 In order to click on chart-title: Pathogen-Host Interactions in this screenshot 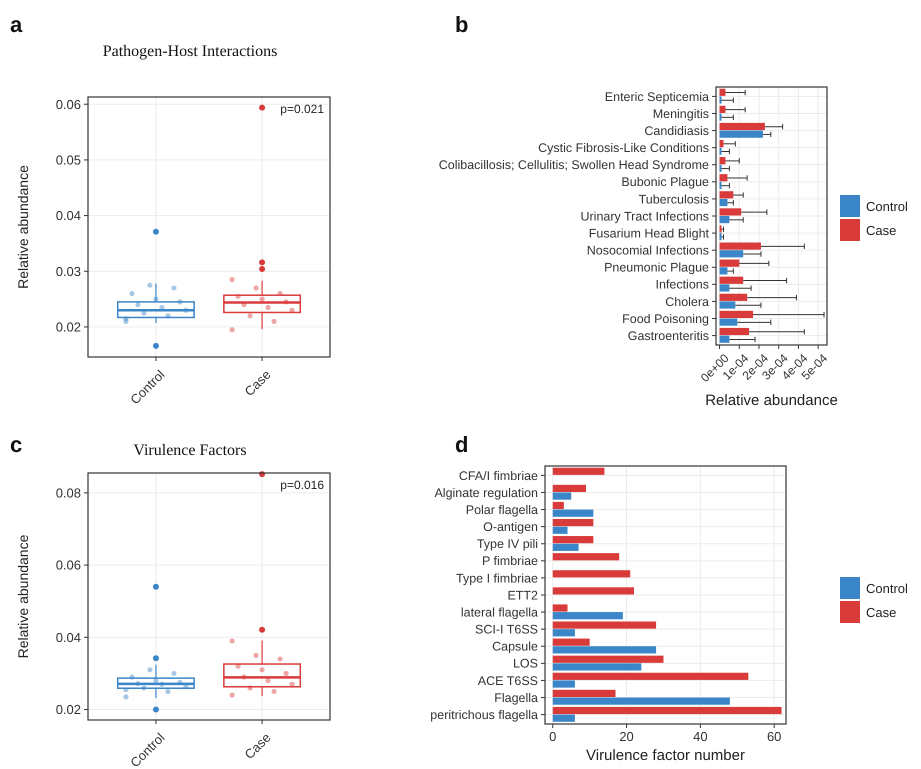, I will do `click(190, 51)`.